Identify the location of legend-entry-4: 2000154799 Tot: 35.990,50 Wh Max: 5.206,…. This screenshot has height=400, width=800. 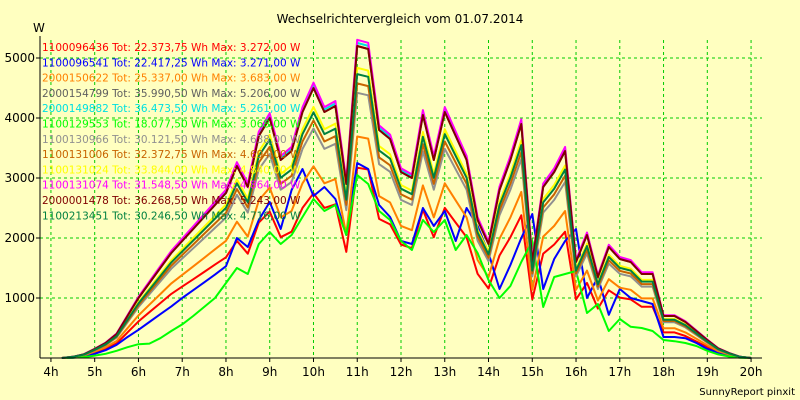
(171, 94).